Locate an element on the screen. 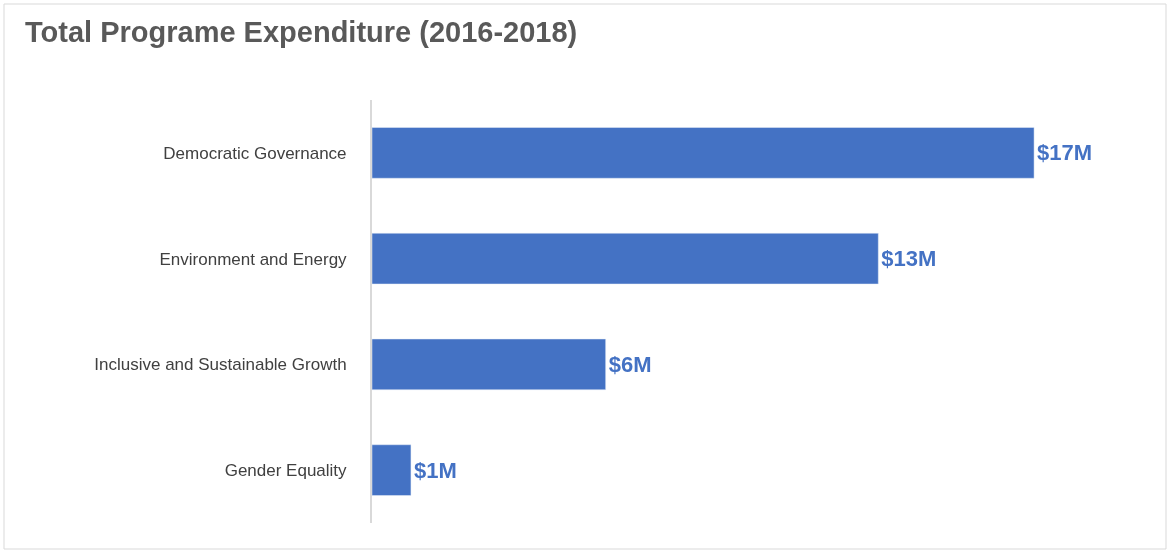 Image resolution: width=1170 pixels, height=553 pixels. y-tick-label: Gender Equality is located at coordinates (286, 471).